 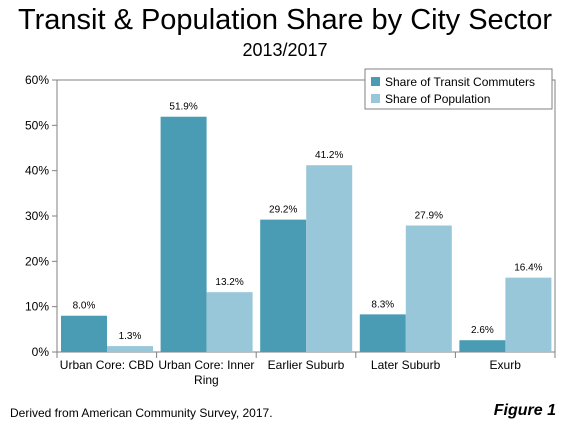 I want to click on legend-label: Share of Transit Commuters, so click(x=460, y=82).